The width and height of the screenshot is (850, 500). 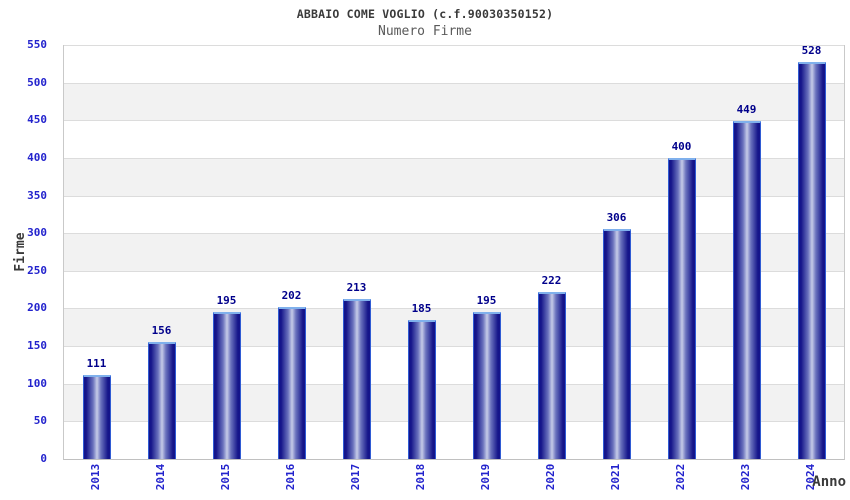 I want to click on y-tick-label: 400, so click(x=37, y=157).